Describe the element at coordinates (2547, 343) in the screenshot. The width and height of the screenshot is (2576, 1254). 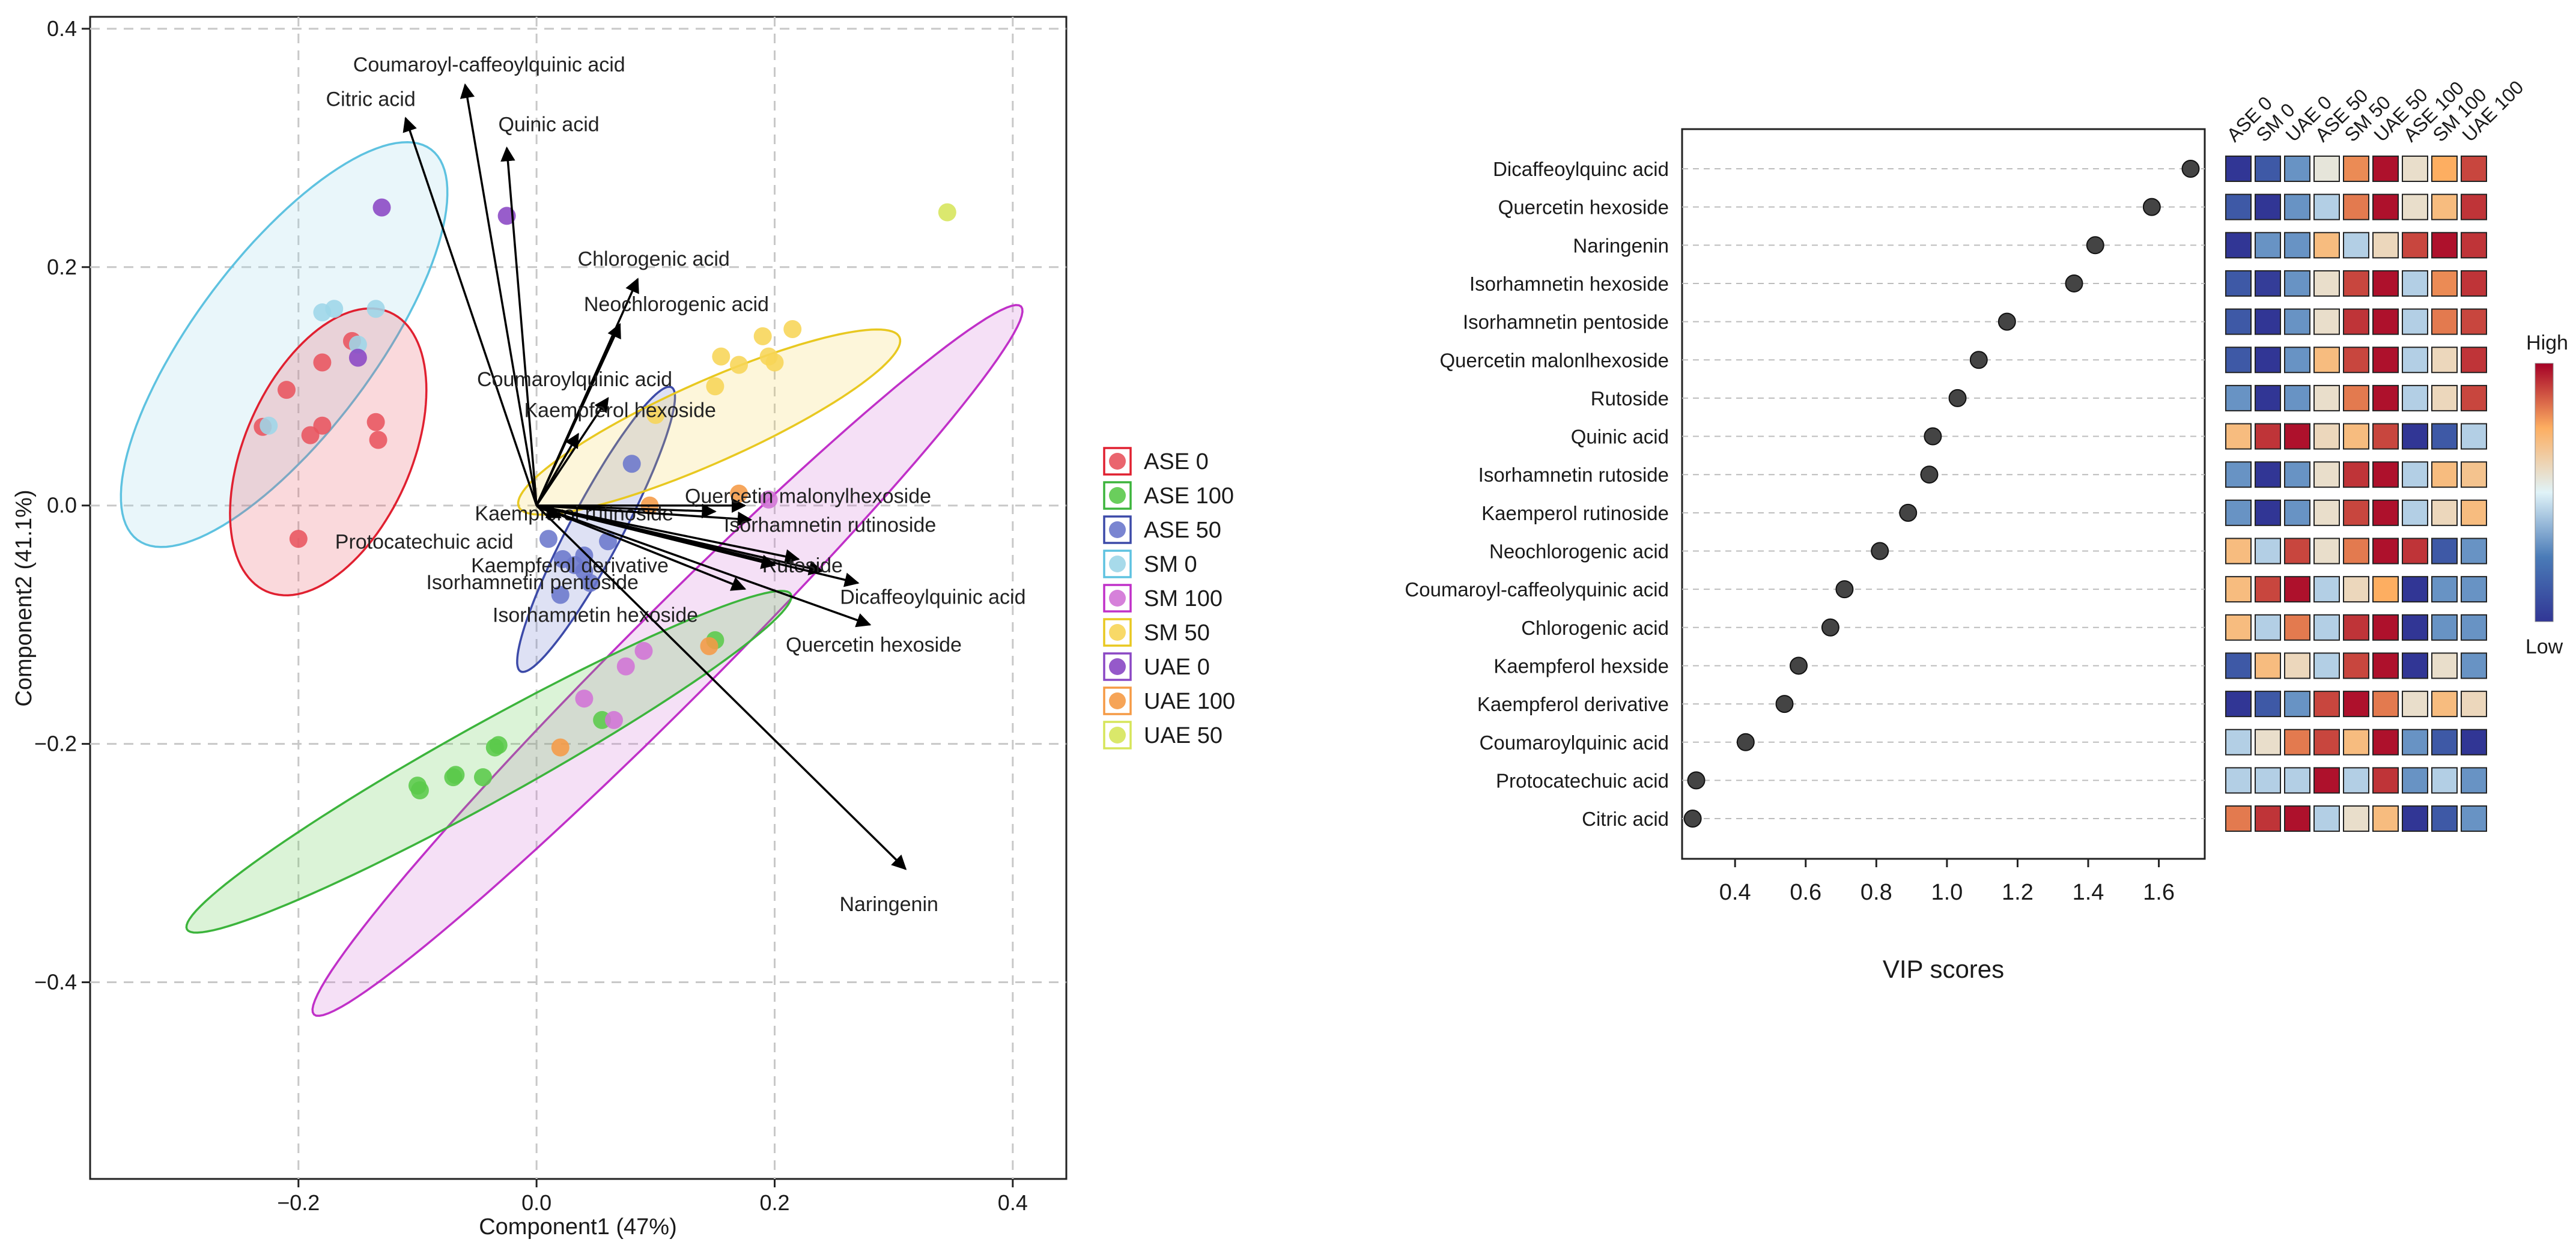
I see `color-scale-high-label: High` at that location.